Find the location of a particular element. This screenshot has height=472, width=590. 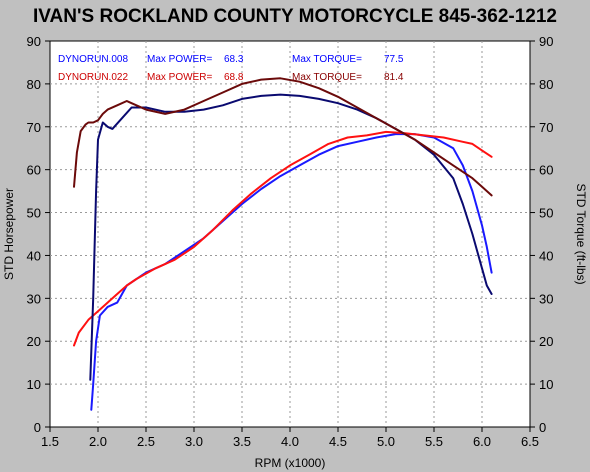

x-tick-label: 1.5 is located at coordinates (50, 441).